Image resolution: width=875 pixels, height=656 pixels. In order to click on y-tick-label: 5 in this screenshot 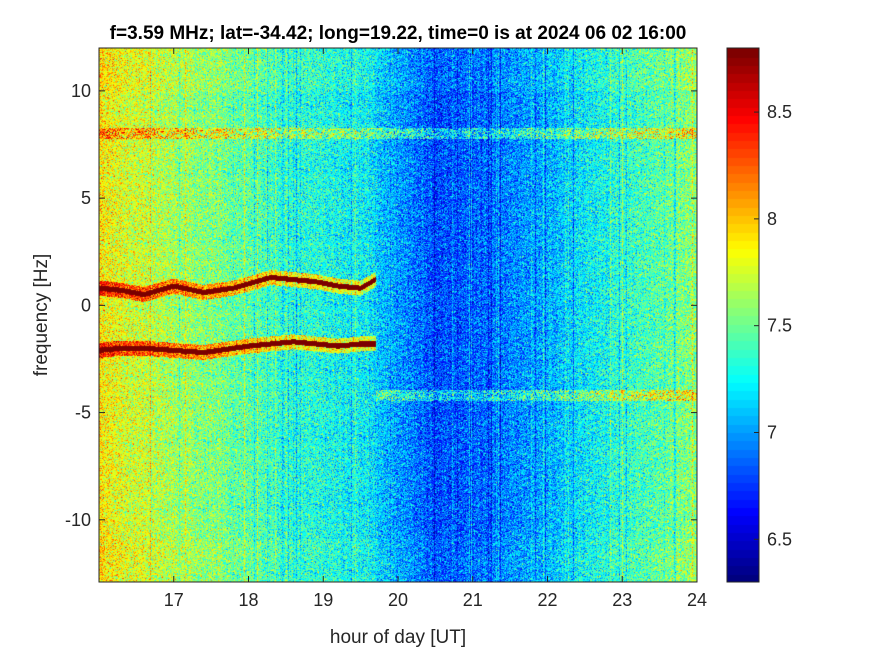, I will do `click(86, 198)`.